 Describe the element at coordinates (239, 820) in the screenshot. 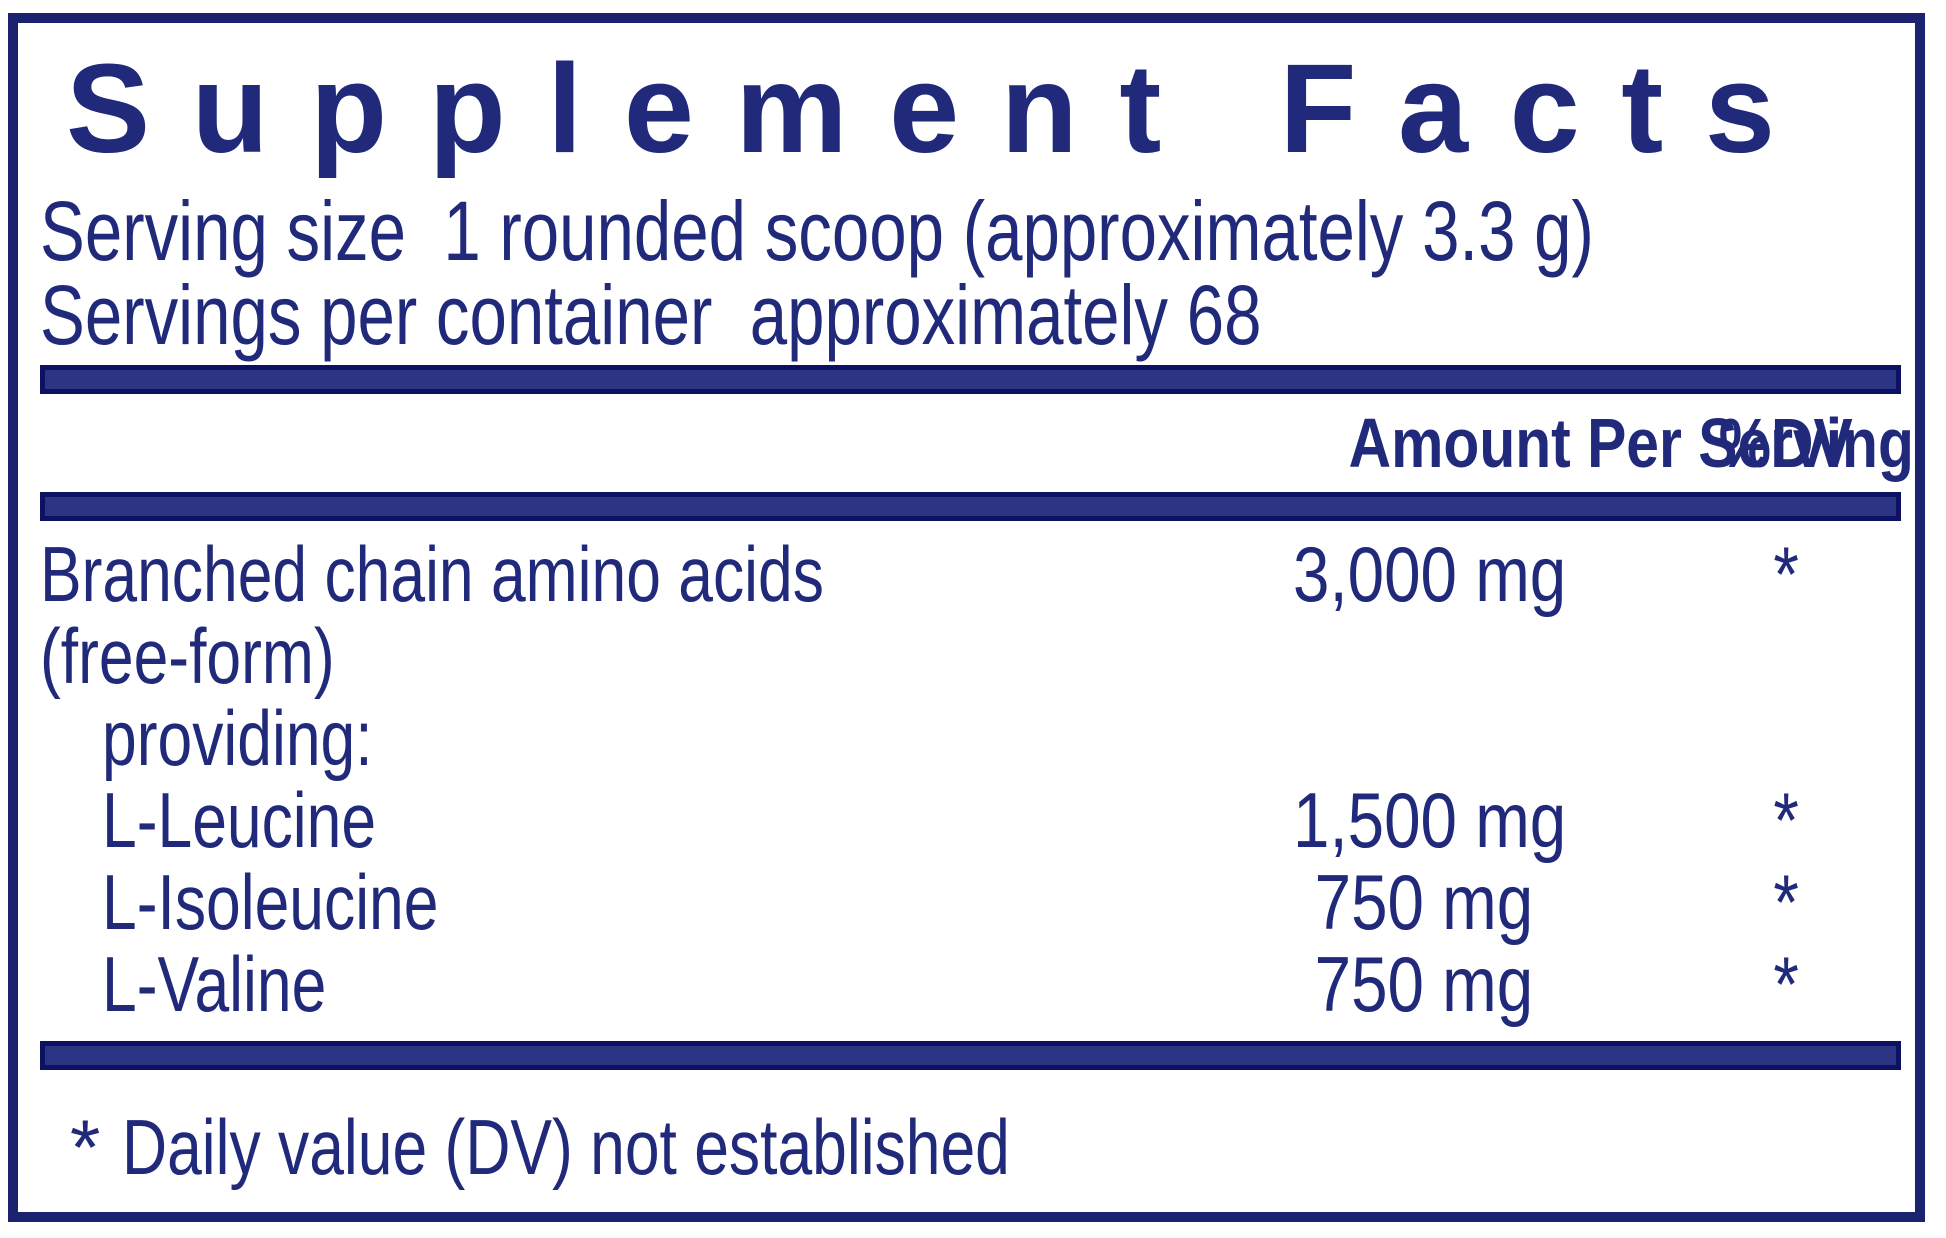

I see `nutrient-name: L-Leucine` at that location.